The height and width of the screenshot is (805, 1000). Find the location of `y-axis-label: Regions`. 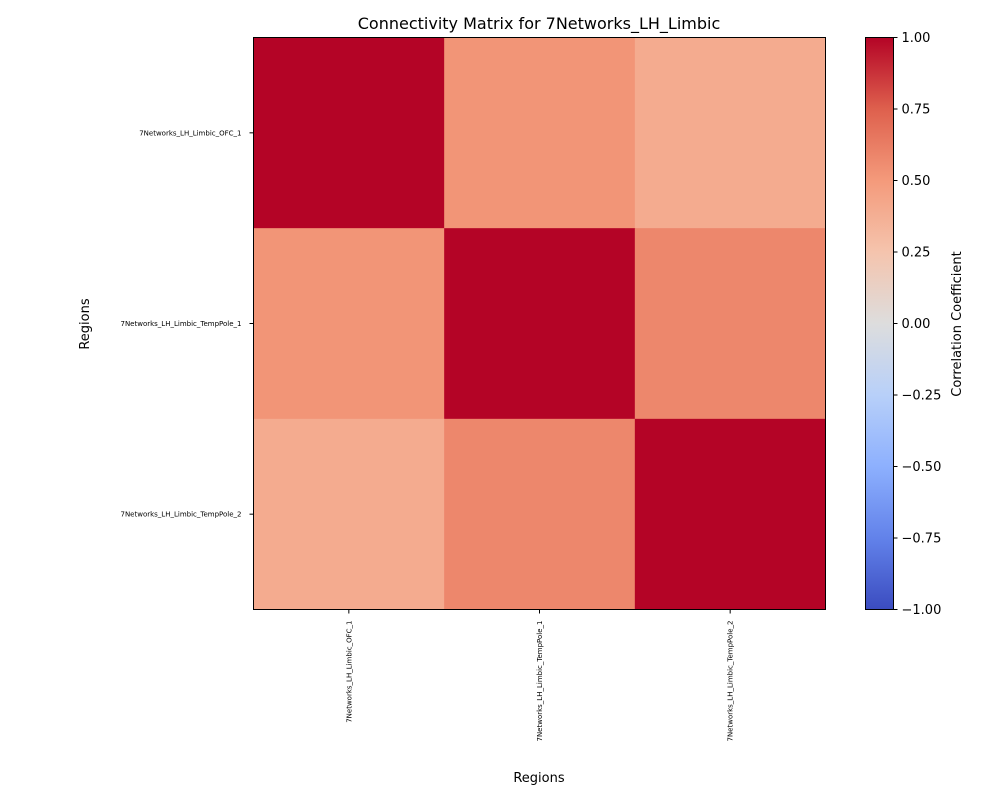

y-axis-label: Regions is located at coordinates (85, 324).